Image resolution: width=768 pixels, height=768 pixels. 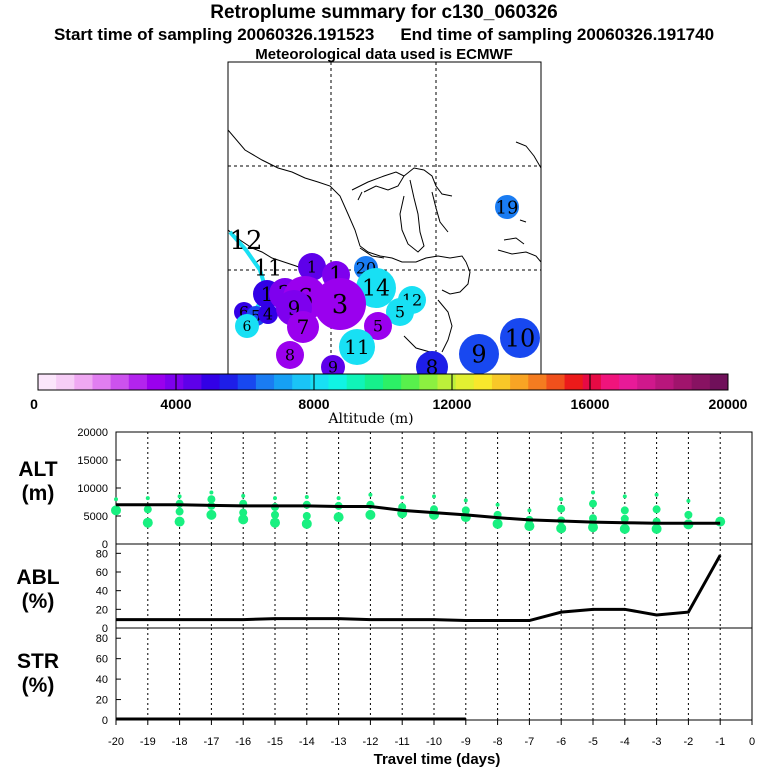 What do you see at coordinates (38, 601) in the screenshot?
I see `abl-unit: (%)` at bounding box center [38, 601].